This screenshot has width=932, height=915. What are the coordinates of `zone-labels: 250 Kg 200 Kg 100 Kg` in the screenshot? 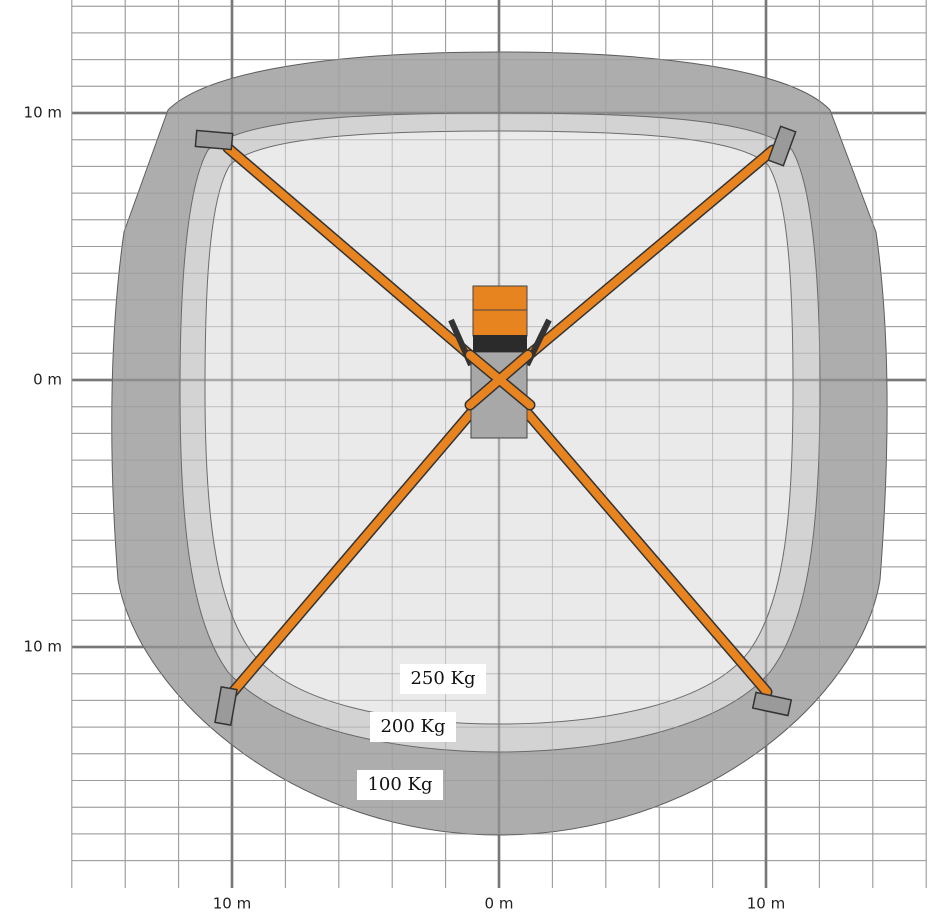 It's located at (421, 732).